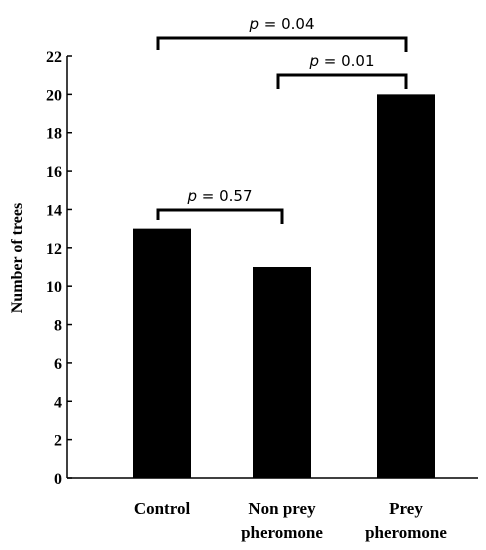 The image size is (486, 550). What do you see at coordinates (54, 249) in the screenshot?
I see `y-tick-label: 12` at bounding box center [54, 249].